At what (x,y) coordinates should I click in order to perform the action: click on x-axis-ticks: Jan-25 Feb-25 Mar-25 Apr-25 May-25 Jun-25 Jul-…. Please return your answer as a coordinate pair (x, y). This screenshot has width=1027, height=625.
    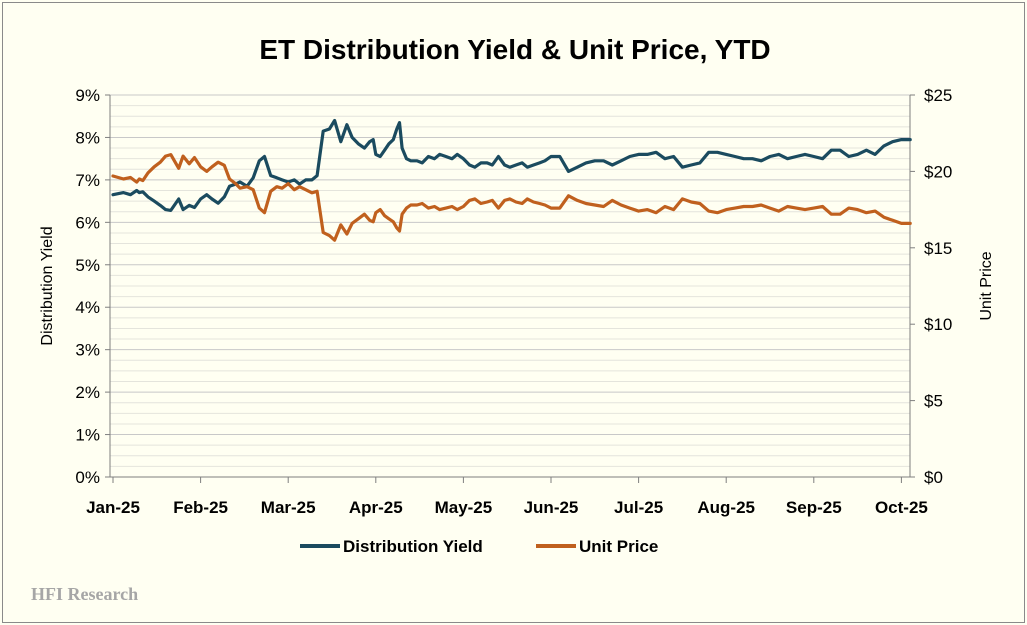
    Looking at the image, I should click on (507, 497).